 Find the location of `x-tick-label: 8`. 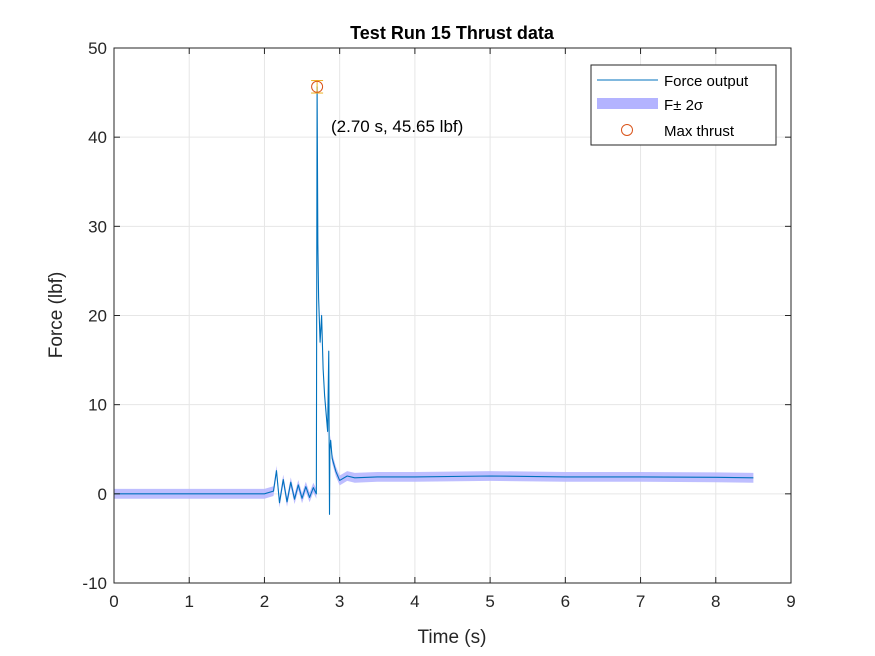

x-tick-label: 8 is located at coordinates (715, 601).